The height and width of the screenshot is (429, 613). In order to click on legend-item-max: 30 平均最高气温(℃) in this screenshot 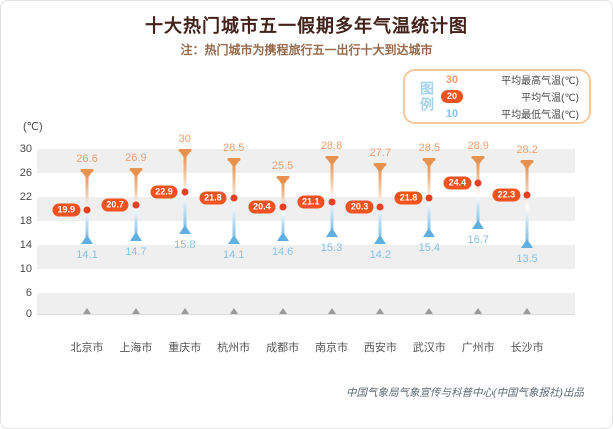, I will do `click(507, 80)`.